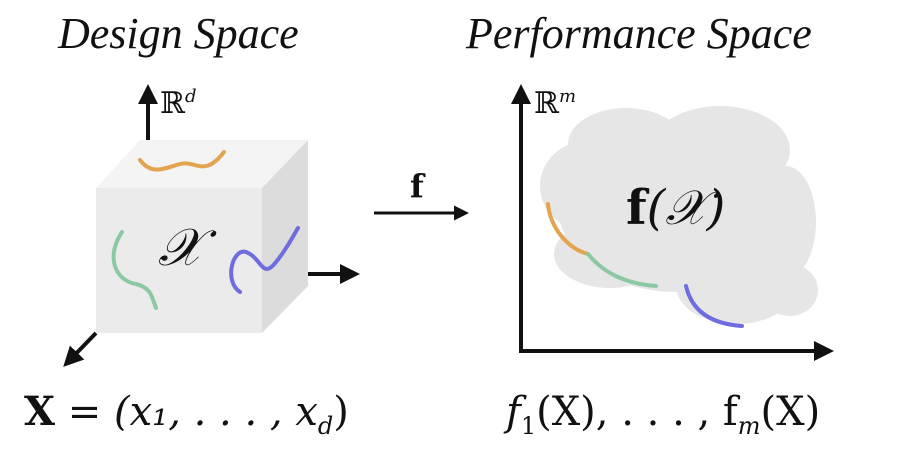  What do you see at coordinates (714, 306) in the screenshot?
I see `purple-curve-cloud` at bounding box center [714, 306].